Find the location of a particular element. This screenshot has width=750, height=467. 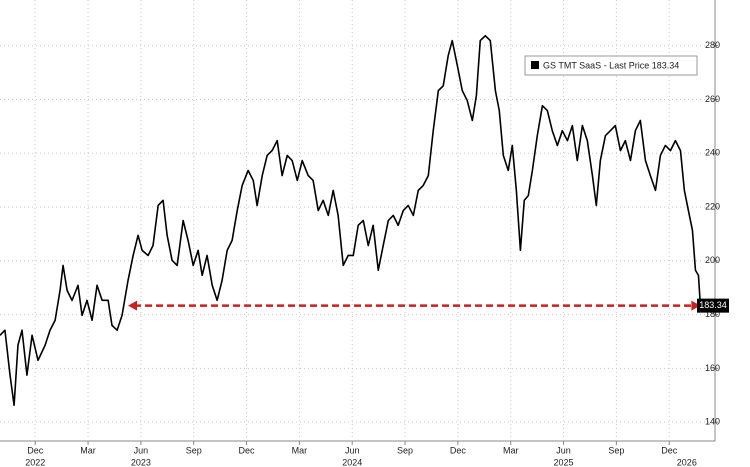

y-tick-label: 260 is located at coordinates (712, 99).